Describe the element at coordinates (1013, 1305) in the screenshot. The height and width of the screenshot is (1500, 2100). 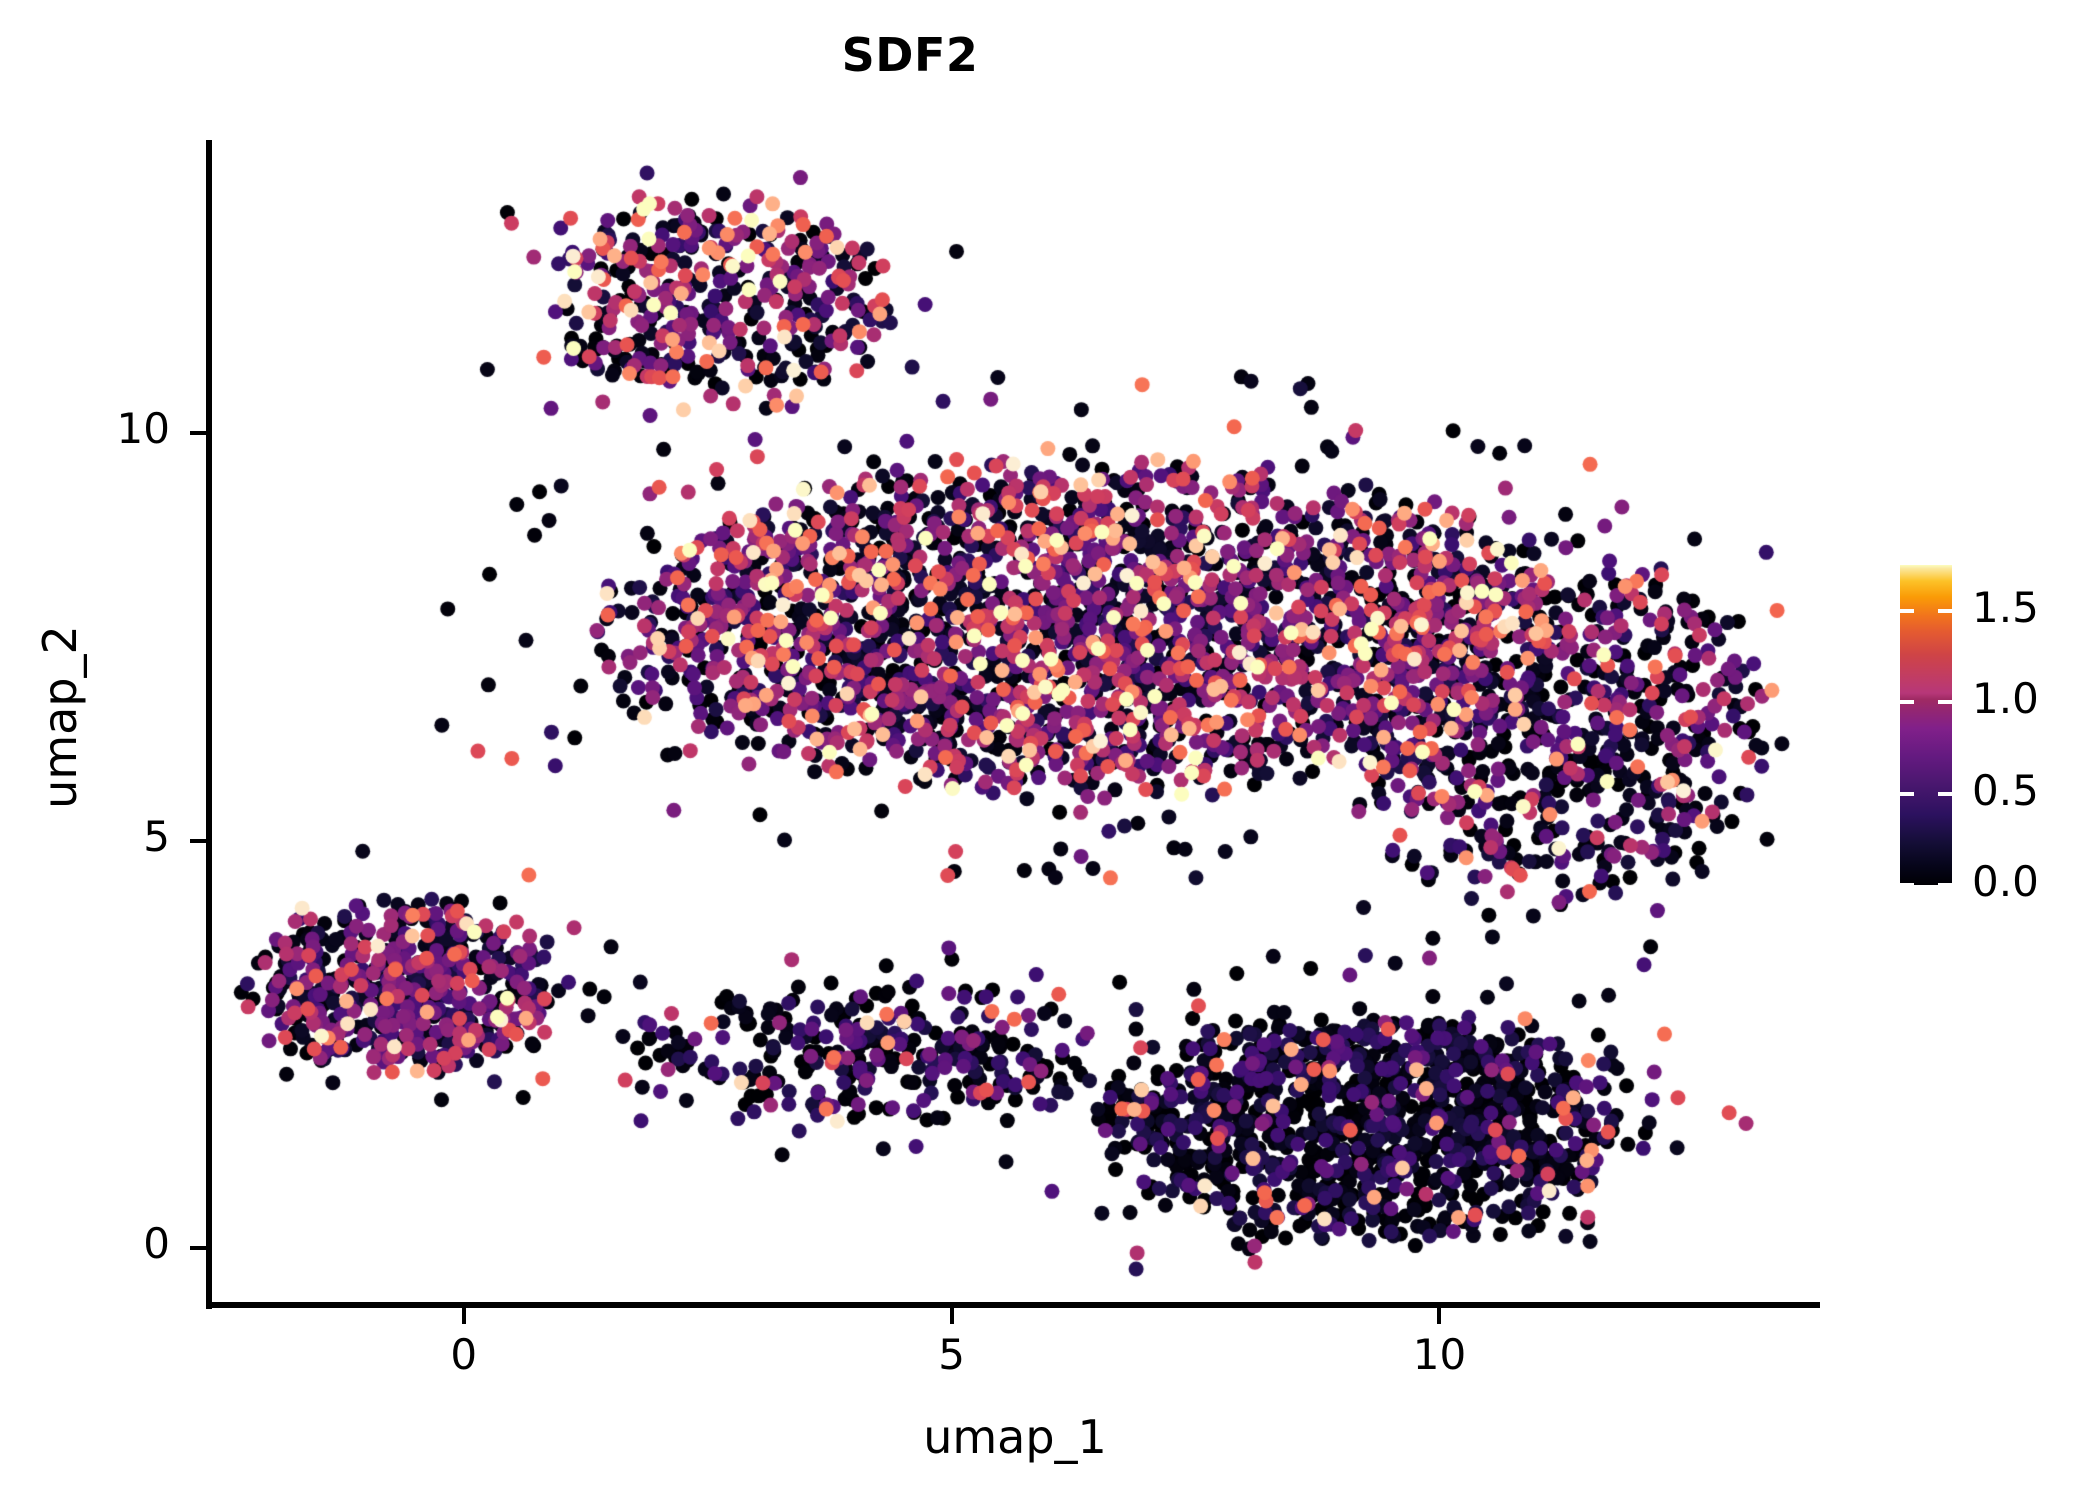
I see `x-axis-spine` at that location.